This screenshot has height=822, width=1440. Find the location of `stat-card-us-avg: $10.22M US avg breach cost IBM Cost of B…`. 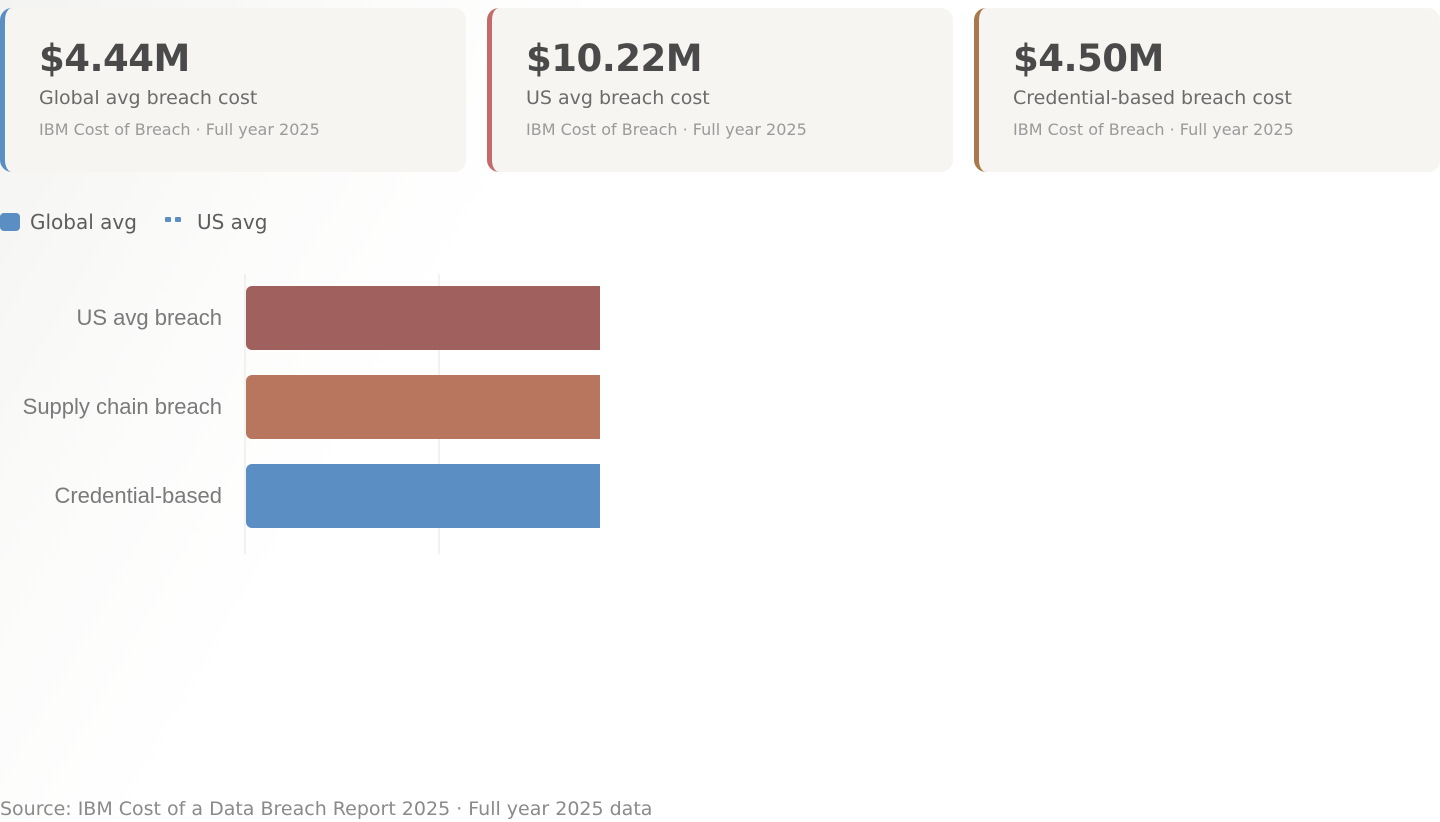

stat-card-us-avg: $10.22M US avg breach cost IBM Cost of B… is located at coordinates (720, 90).